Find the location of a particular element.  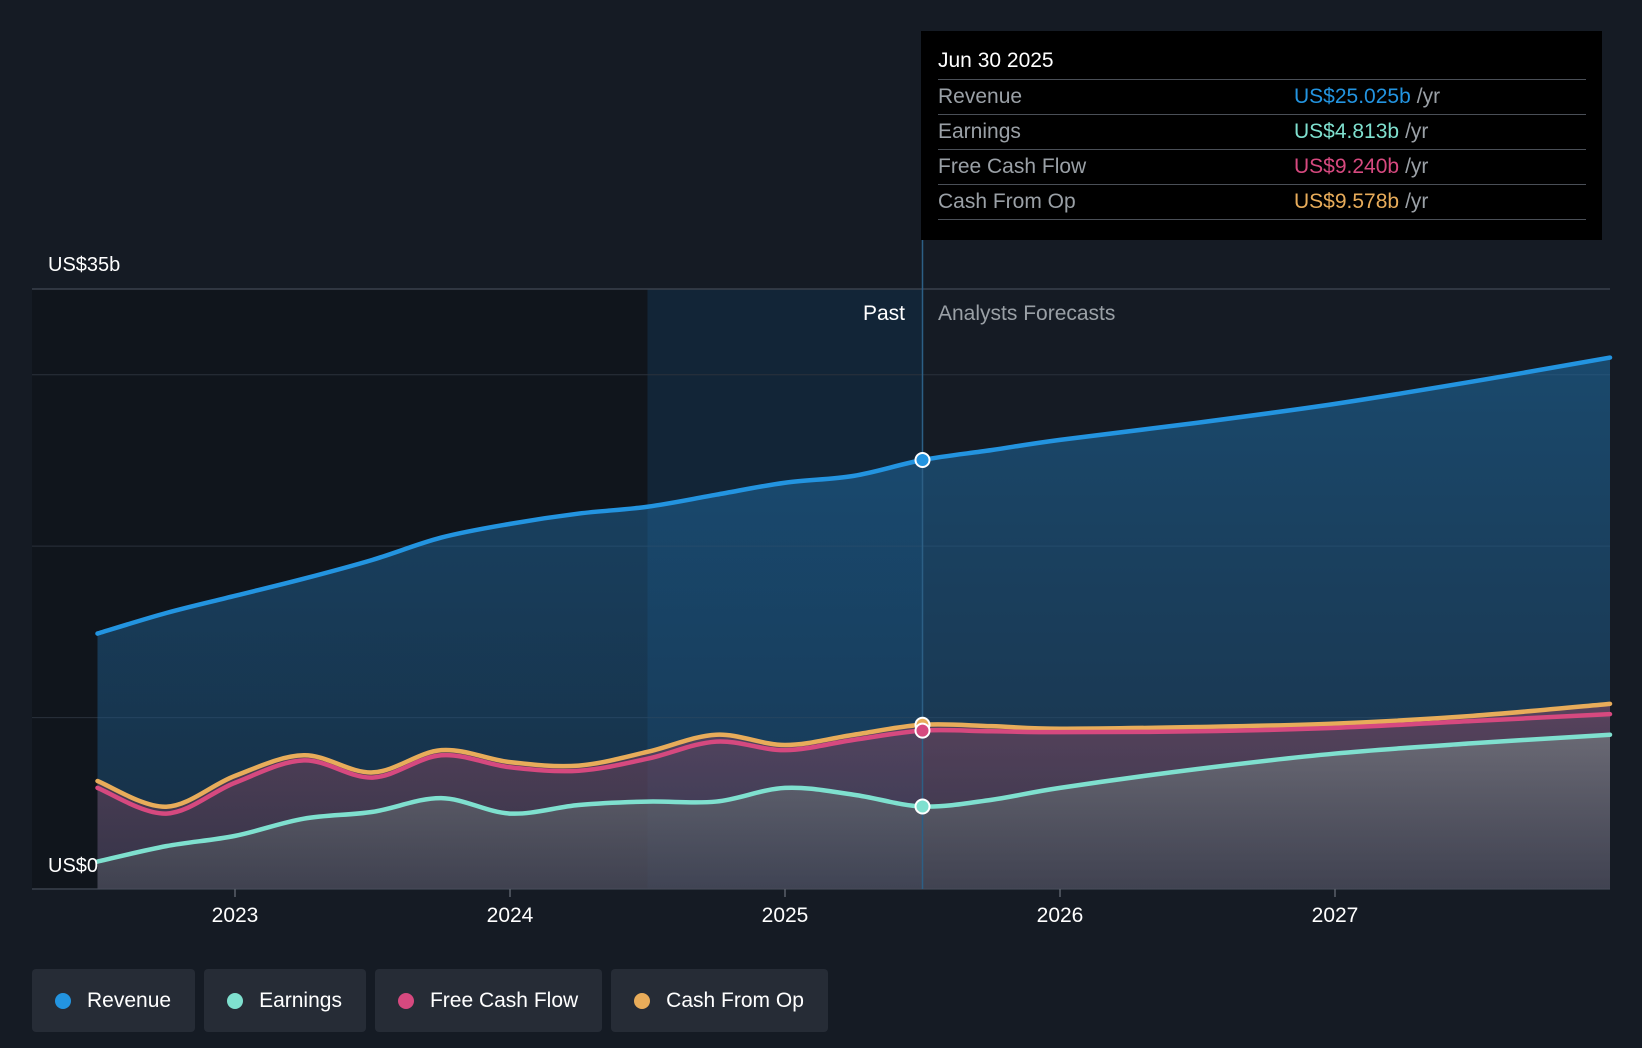

tooltip-value: US$9.240b is located at coordinates (1347, 166).